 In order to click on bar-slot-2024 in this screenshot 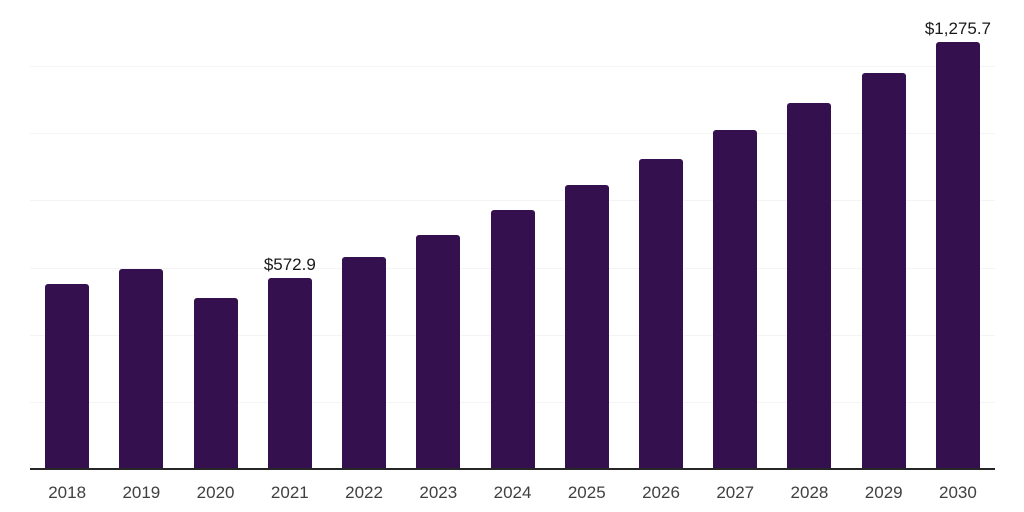, I will do `click(512, 235)`.